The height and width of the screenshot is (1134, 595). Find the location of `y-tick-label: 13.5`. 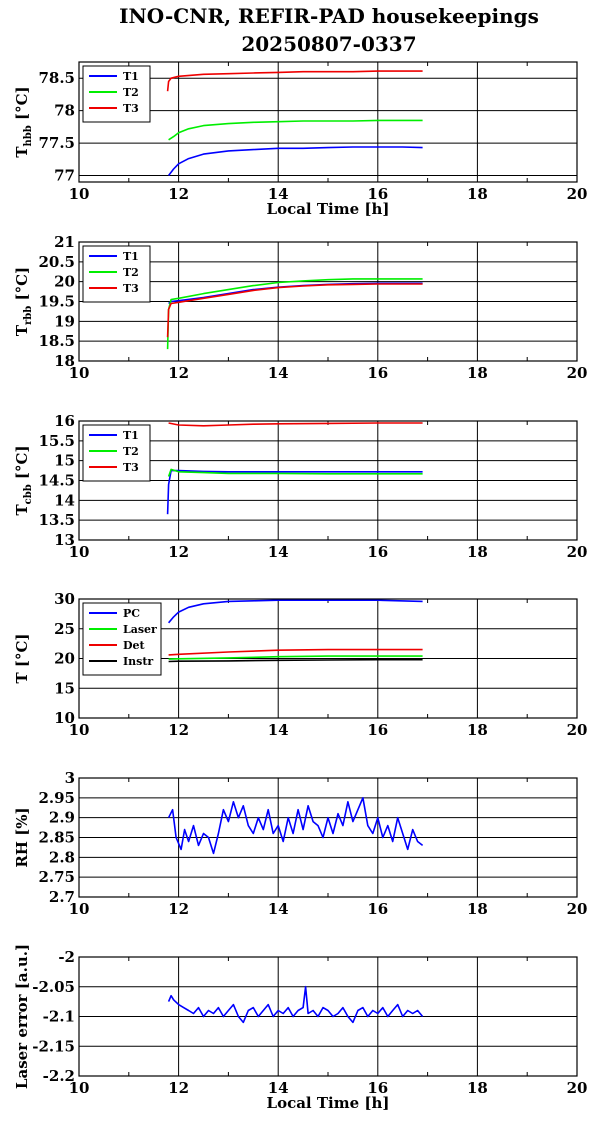

y-tick-label: 13.5 is located at coordinates (56, 520).